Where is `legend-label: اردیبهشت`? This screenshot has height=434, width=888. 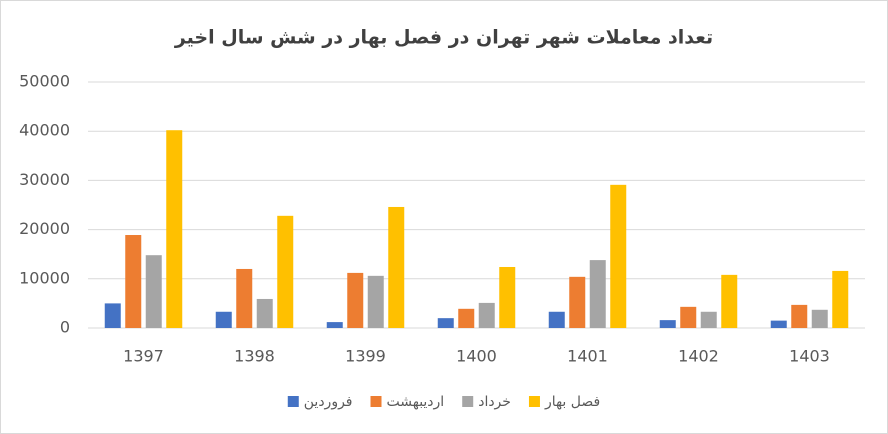
legend-label: اردیبهشت is located at coordinates (416, 402).